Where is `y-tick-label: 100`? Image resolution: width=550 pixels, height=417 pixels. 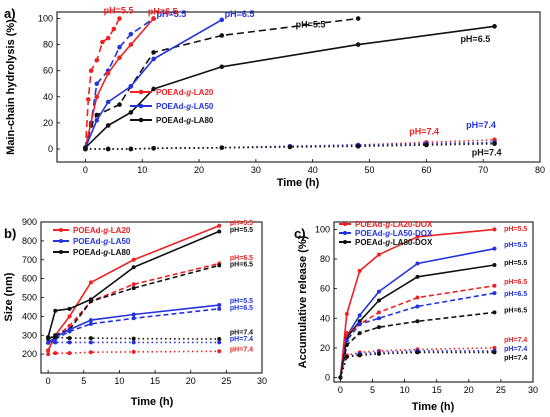
y-tick-label: 100 is located at coordinates (322, 229).